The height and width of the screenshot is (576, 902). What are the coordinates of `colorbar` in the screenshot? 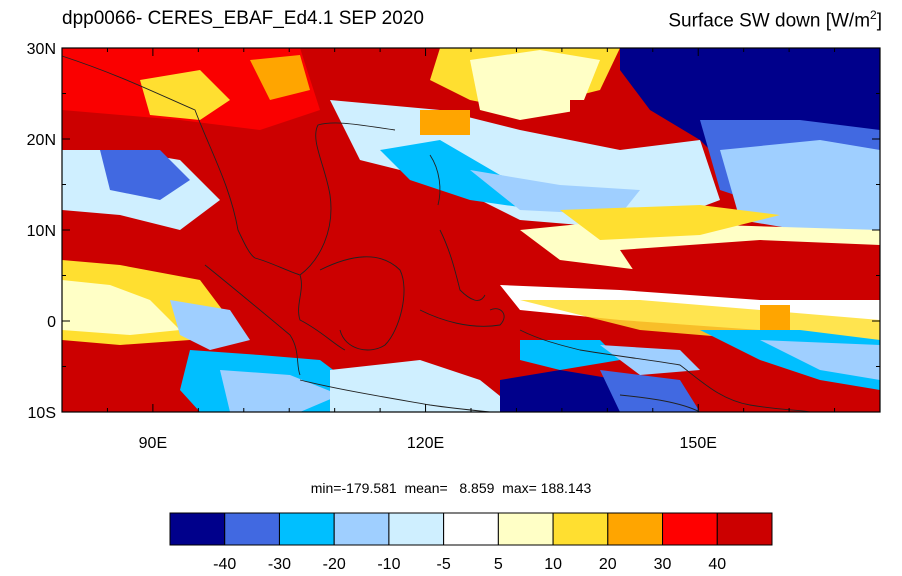 It's located at (471, 529).